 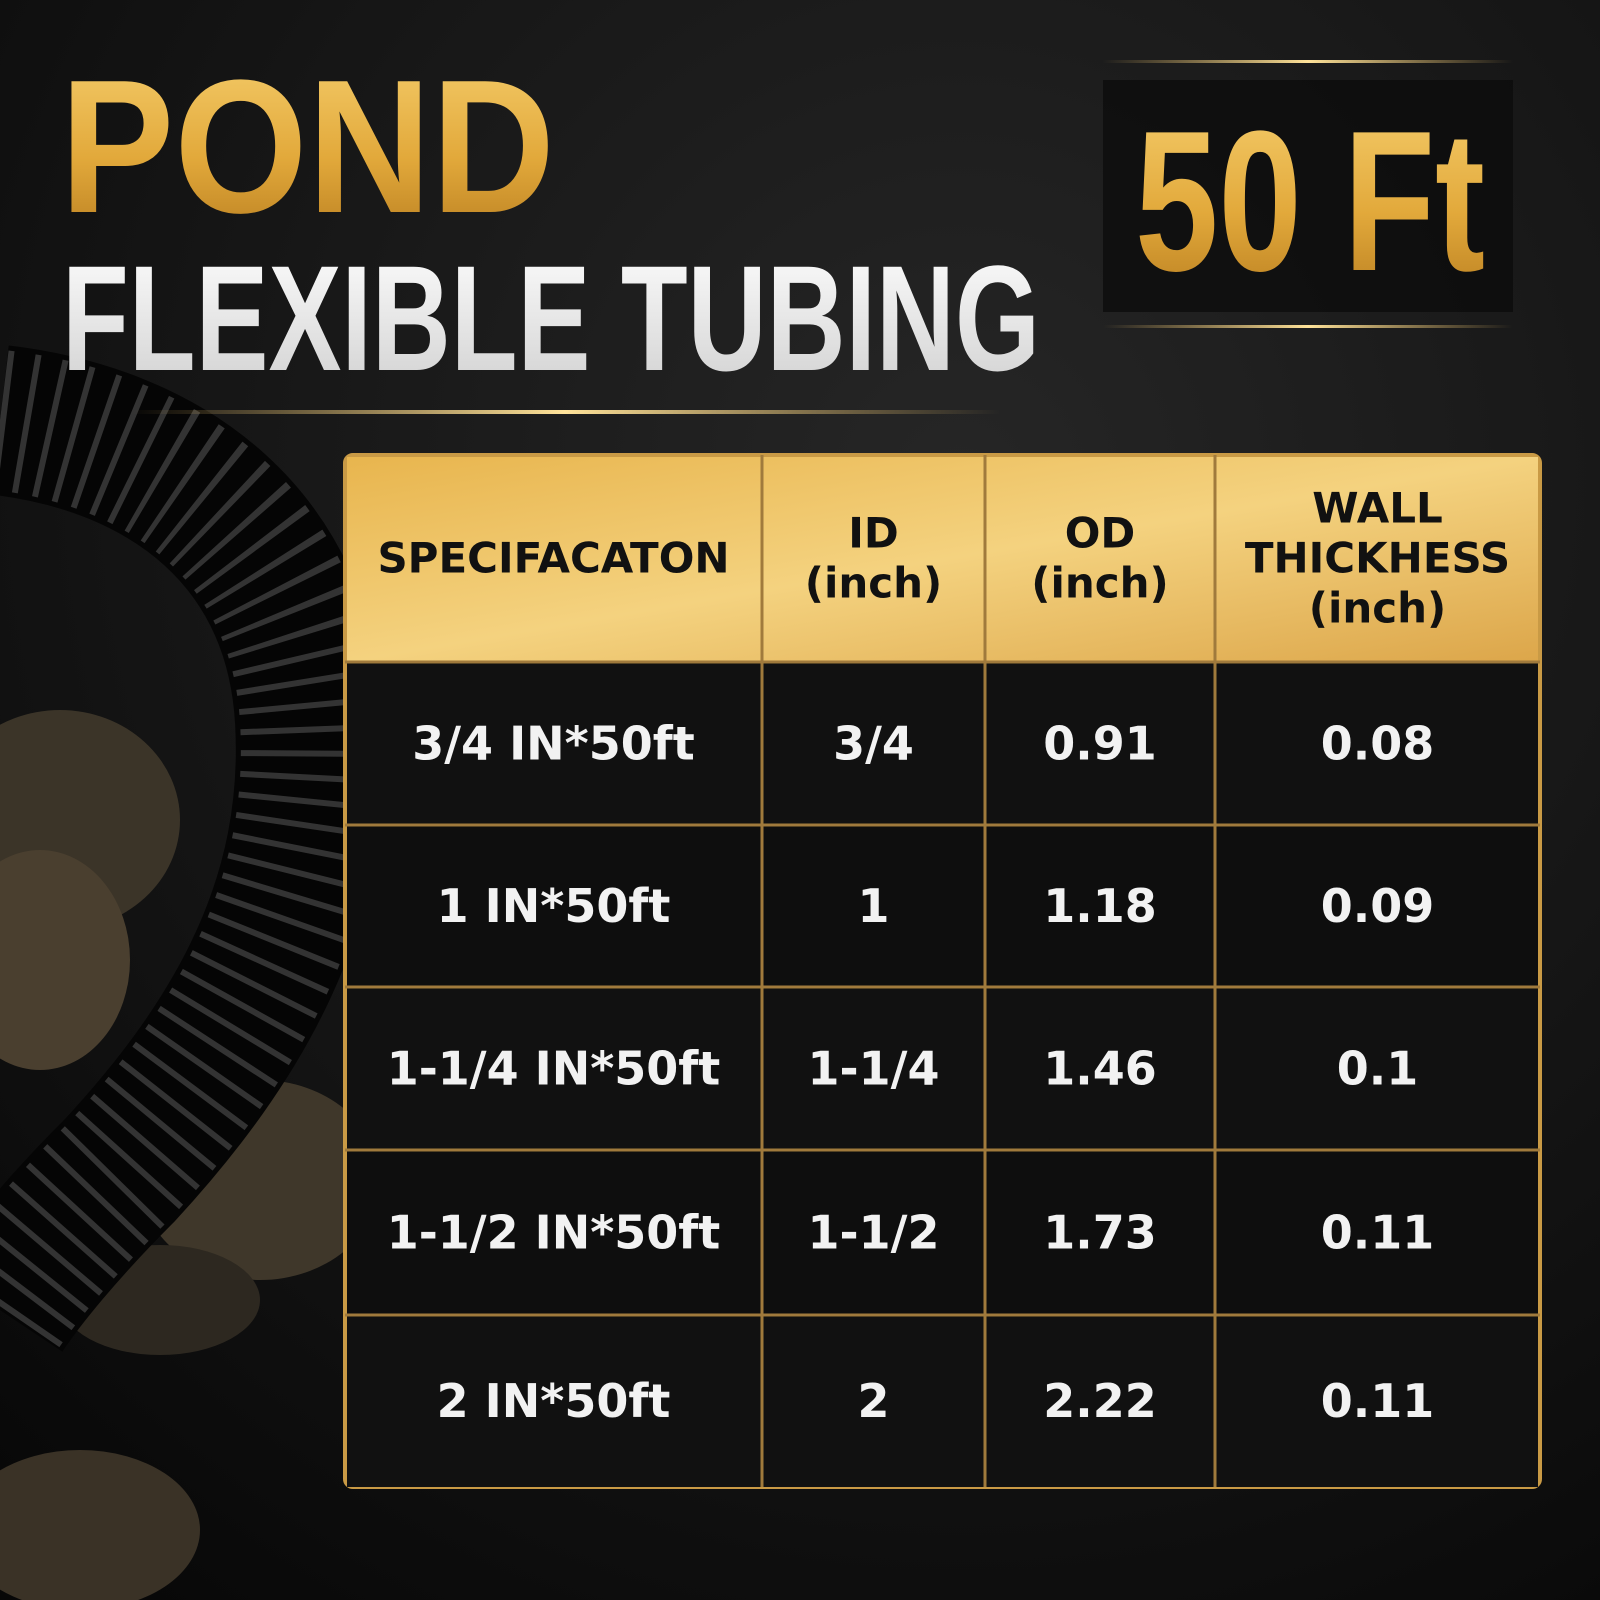 I want to click on header-line: WALL, so click(x=1377, y=508).